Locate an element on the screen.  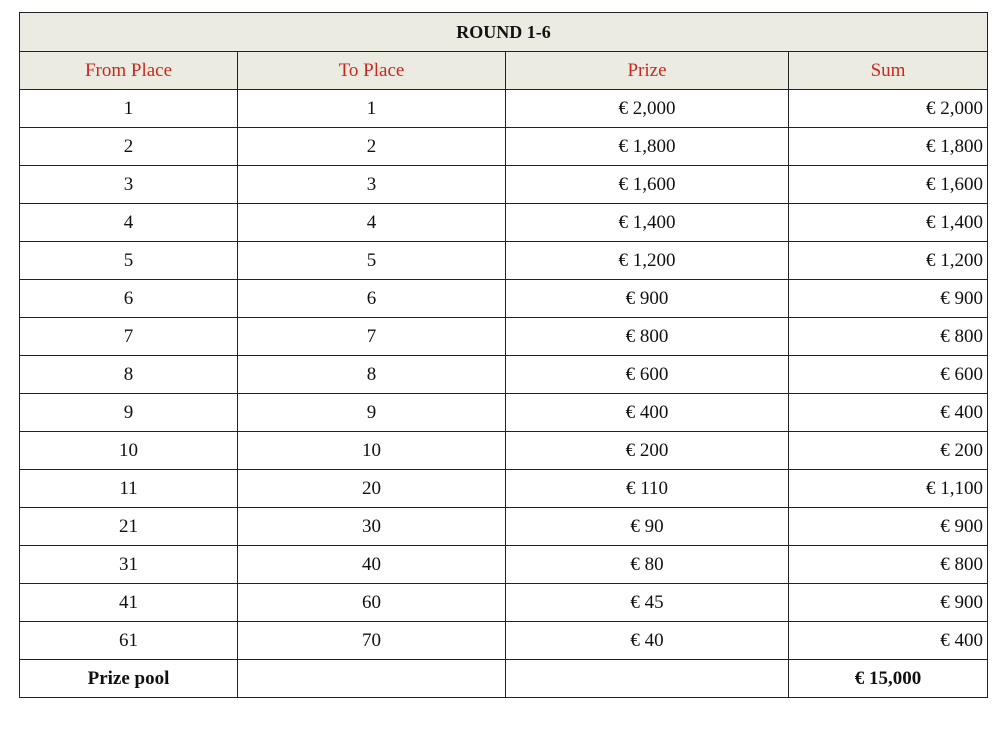
table-row: 3 3 € 1,600 € 1,600 is located at coordinates (503, 184).